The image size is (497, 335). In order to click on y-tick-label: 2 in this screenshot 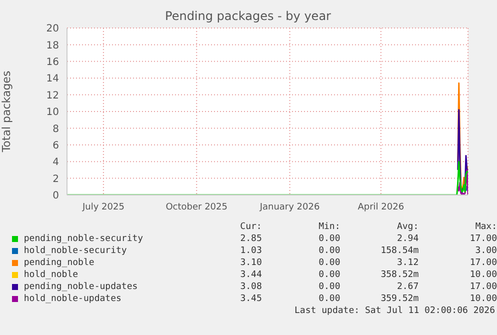, I will do `click(55, 179)`.